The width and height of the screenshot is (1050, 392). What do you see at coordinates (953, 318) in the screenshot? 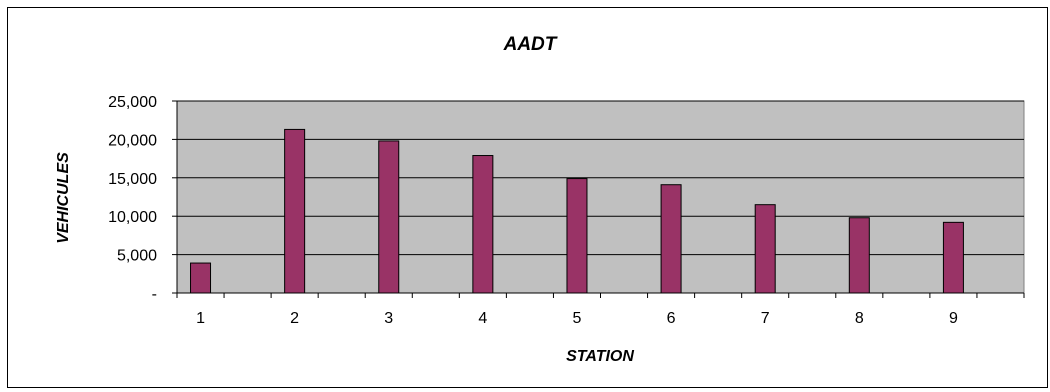
I see `x-tick-label: 9` at bounding box center [953, 318].